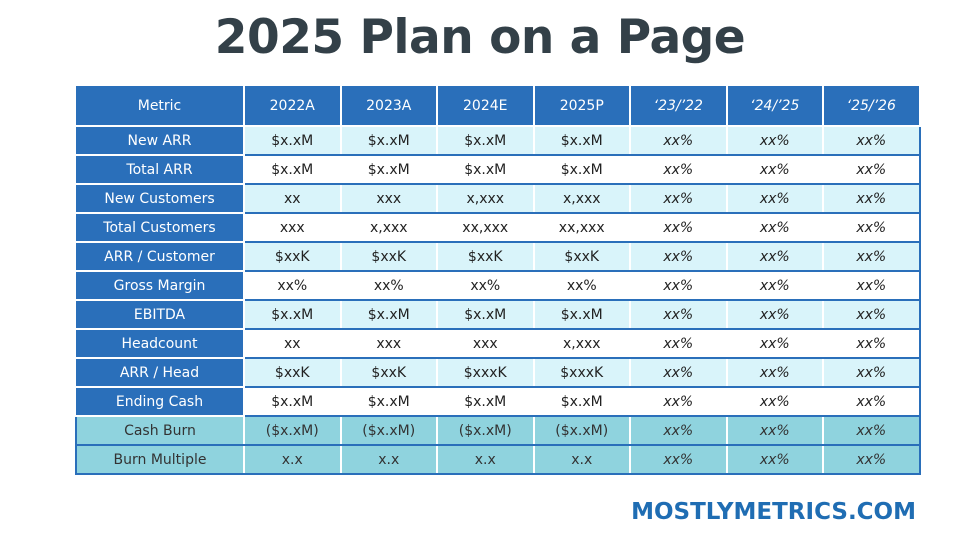  Describe the element at coordinates (871, 106) in the screenshot. I see `column-header: ‘25/’26` at that location.